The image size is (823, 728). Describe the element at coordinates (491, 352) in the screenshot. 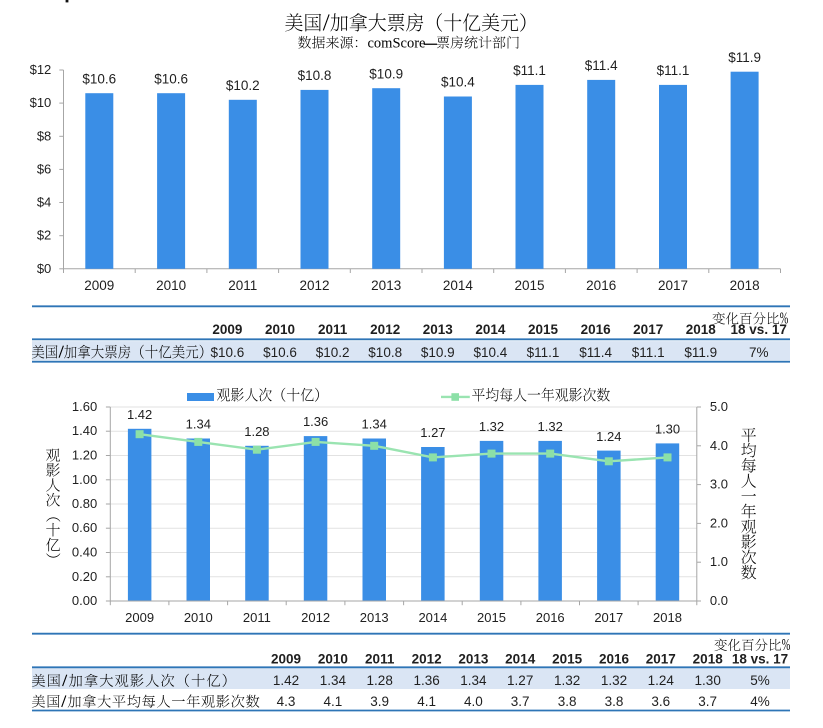

I see `svg-text: $10.4` at that location.